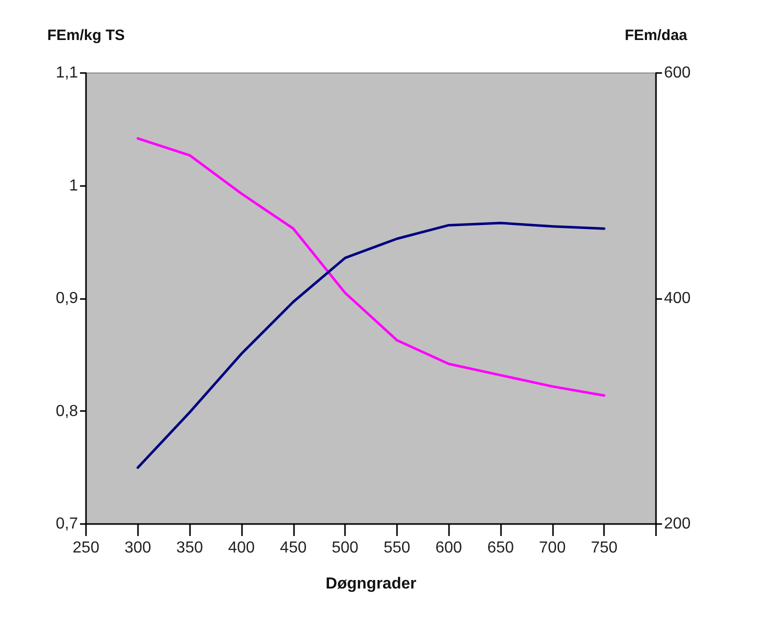 The image size is (767, 626). What do you see at coordinates (86, 35) in the screenshot?
I see `y-axis-title: FEm/kg TS` at bounding box center [86, 35].